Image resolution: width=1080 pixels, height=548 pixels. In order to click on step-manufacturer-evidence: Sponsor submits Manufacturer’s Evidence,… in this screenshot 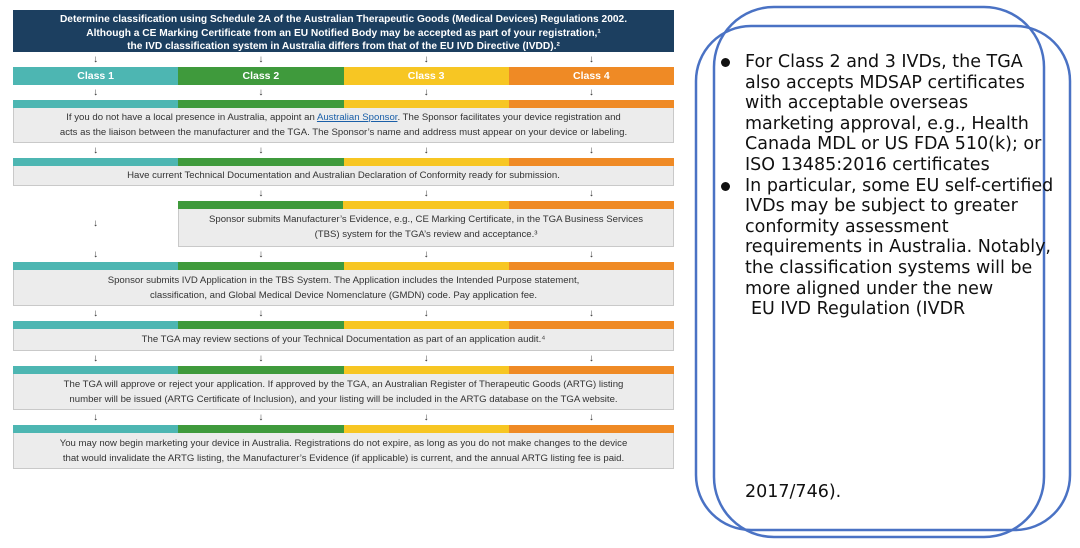, I will do `click(426, 228)`.